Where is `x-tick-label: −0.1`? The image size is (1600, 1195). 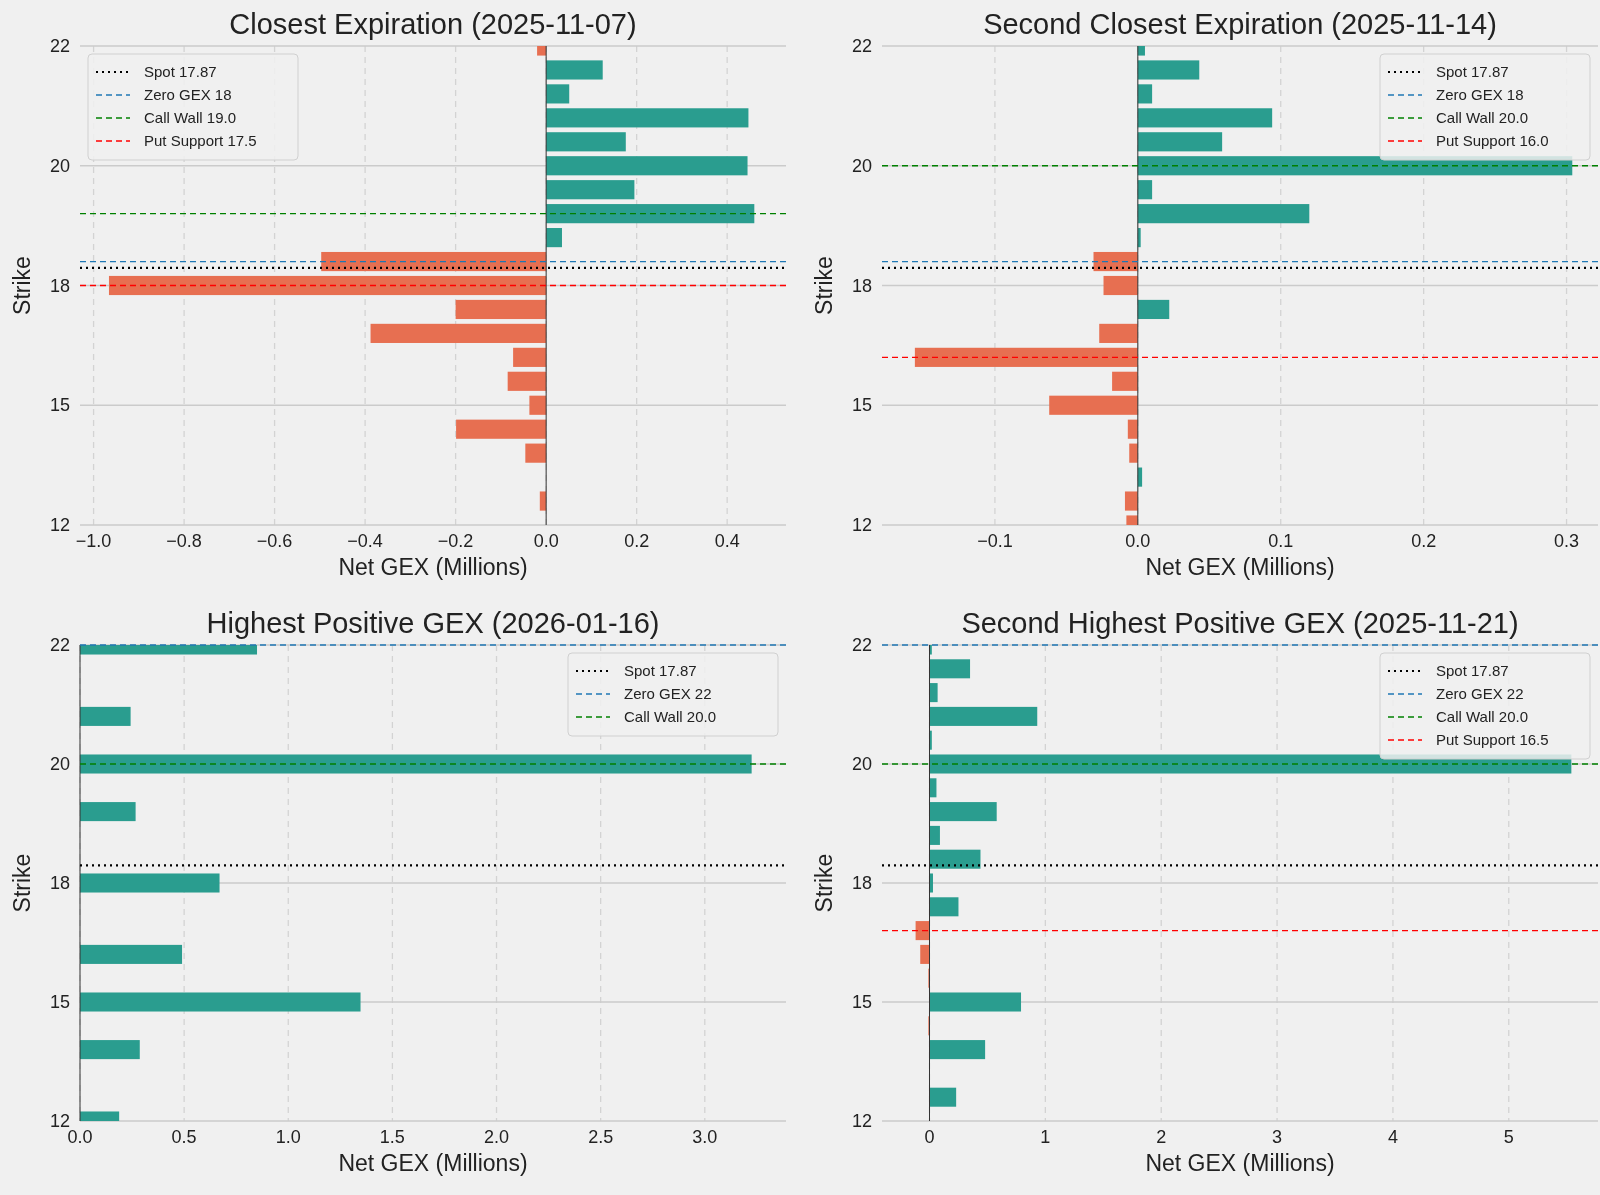 x-tick-label: −0.1 is located at coordinates (995, 541).